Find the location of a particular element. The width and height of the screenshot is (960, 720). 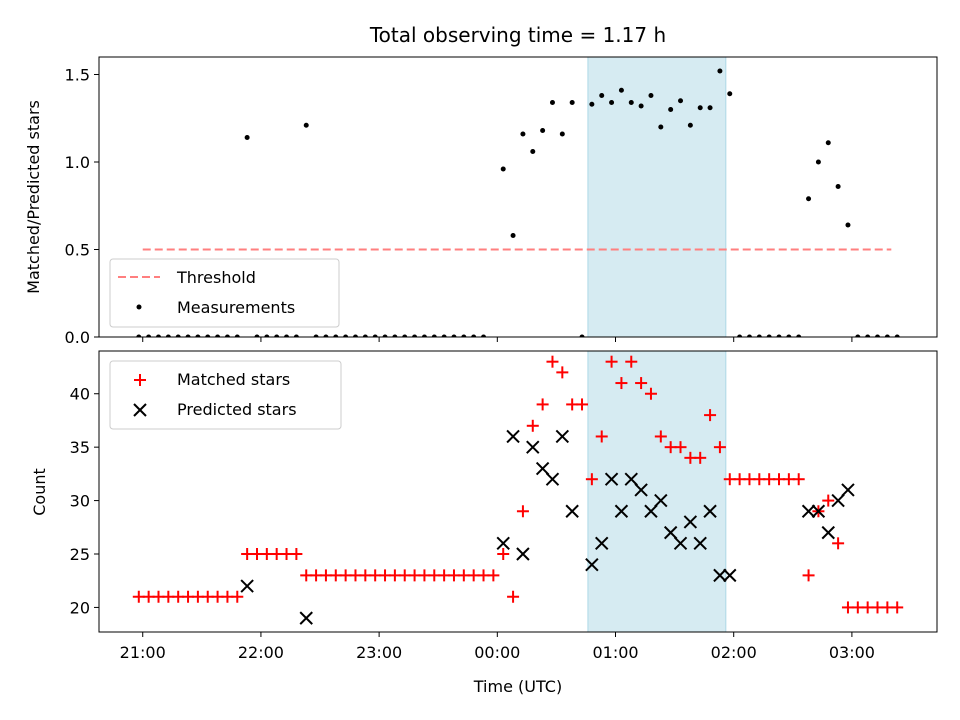

y-axis-label-count: Count is located at coordinates (39, 492).